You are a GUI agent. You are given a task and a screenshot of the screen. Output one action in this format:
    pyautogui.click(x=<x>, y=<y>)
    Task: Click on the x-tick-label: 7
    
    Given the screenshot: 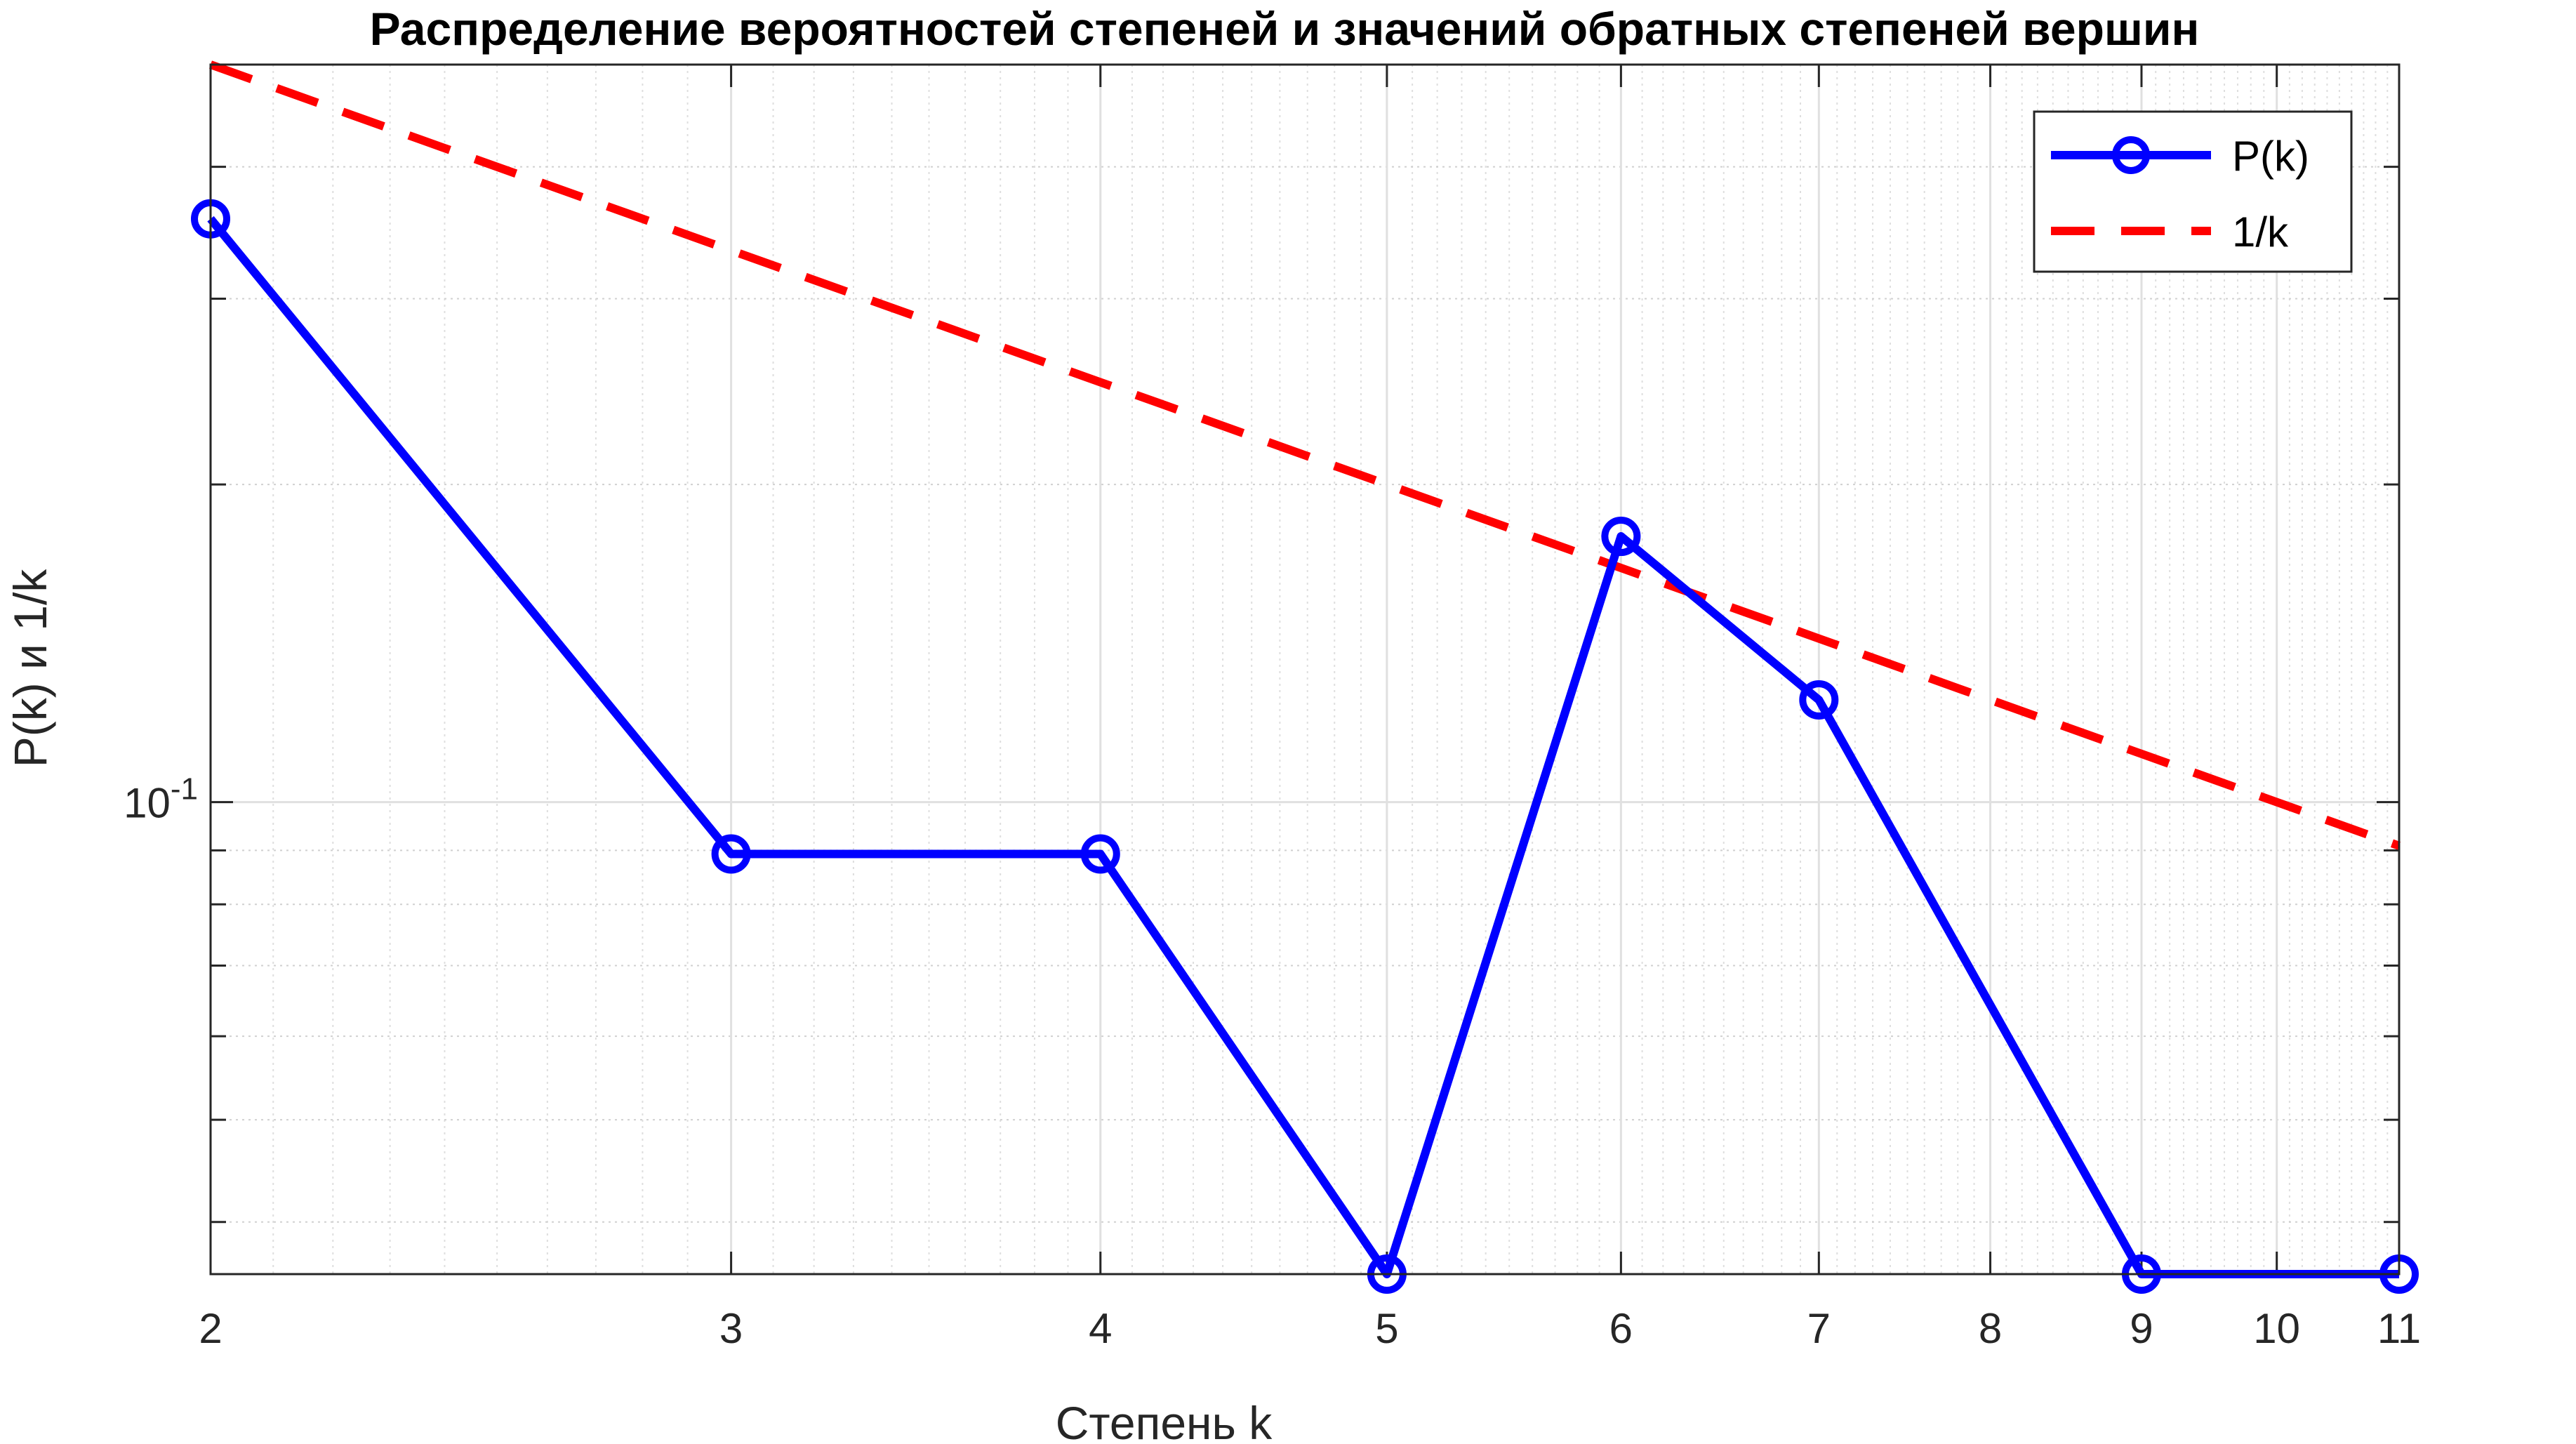 What is the action you would take?
    pyautogui.click(x=1819, y=1329)
    